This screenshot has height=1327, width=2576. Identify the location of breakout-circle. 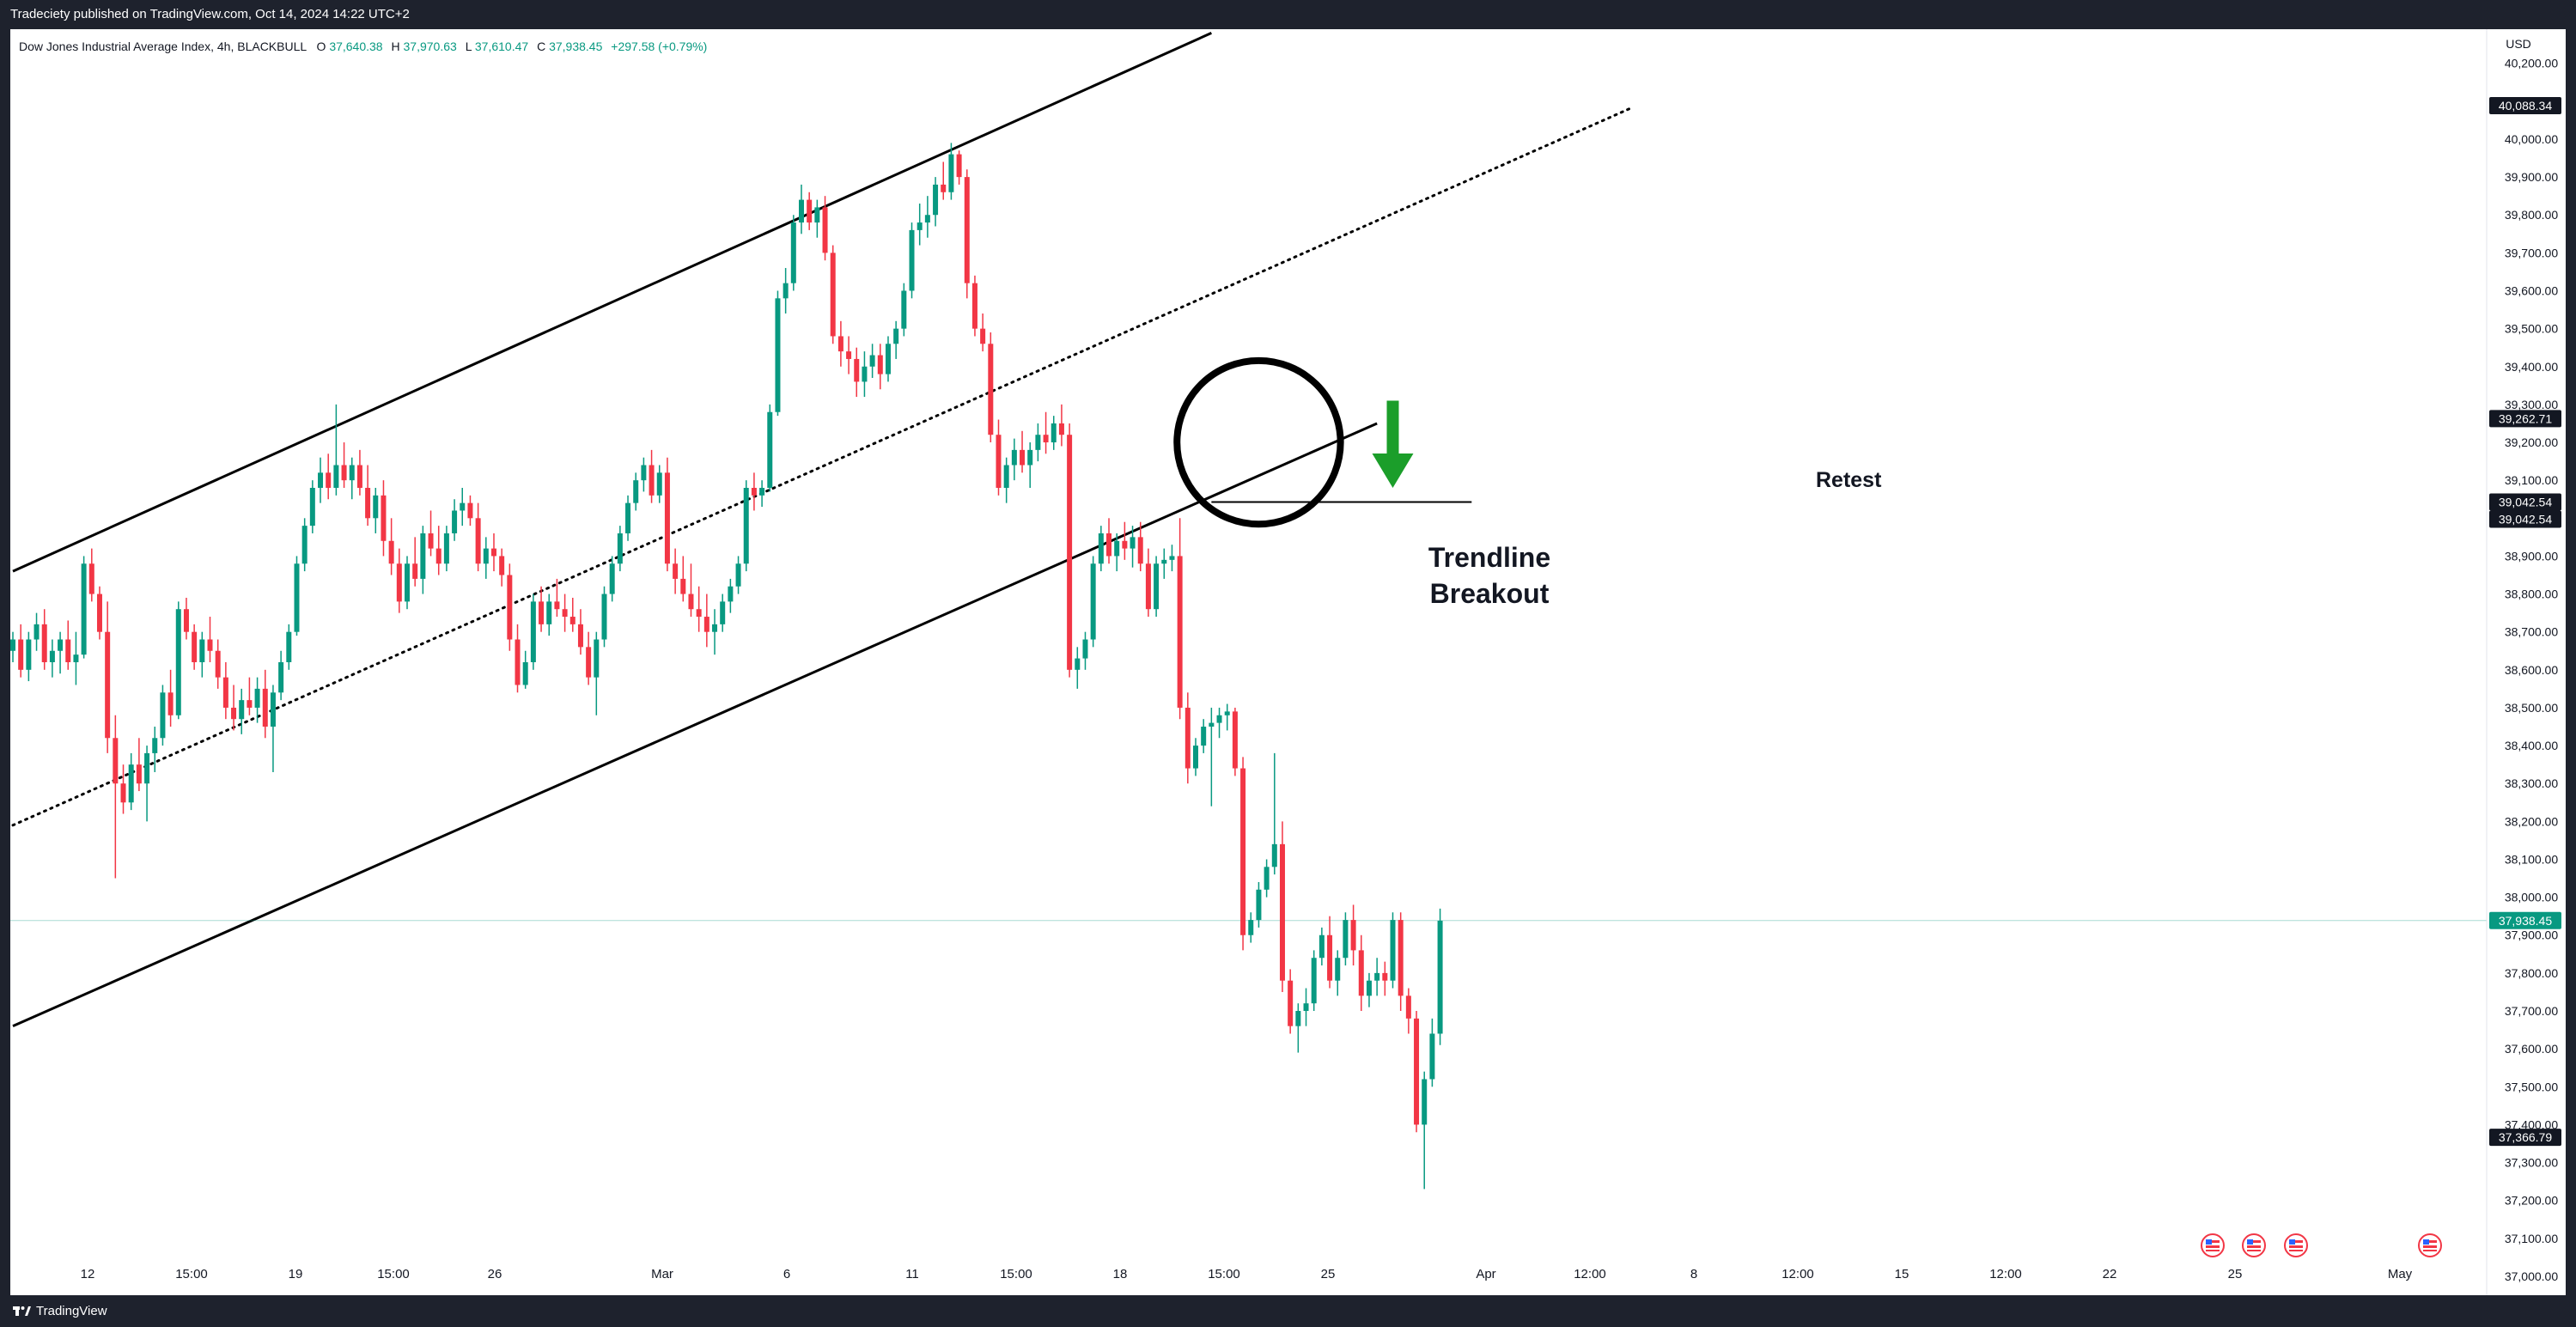
(1258, 442).